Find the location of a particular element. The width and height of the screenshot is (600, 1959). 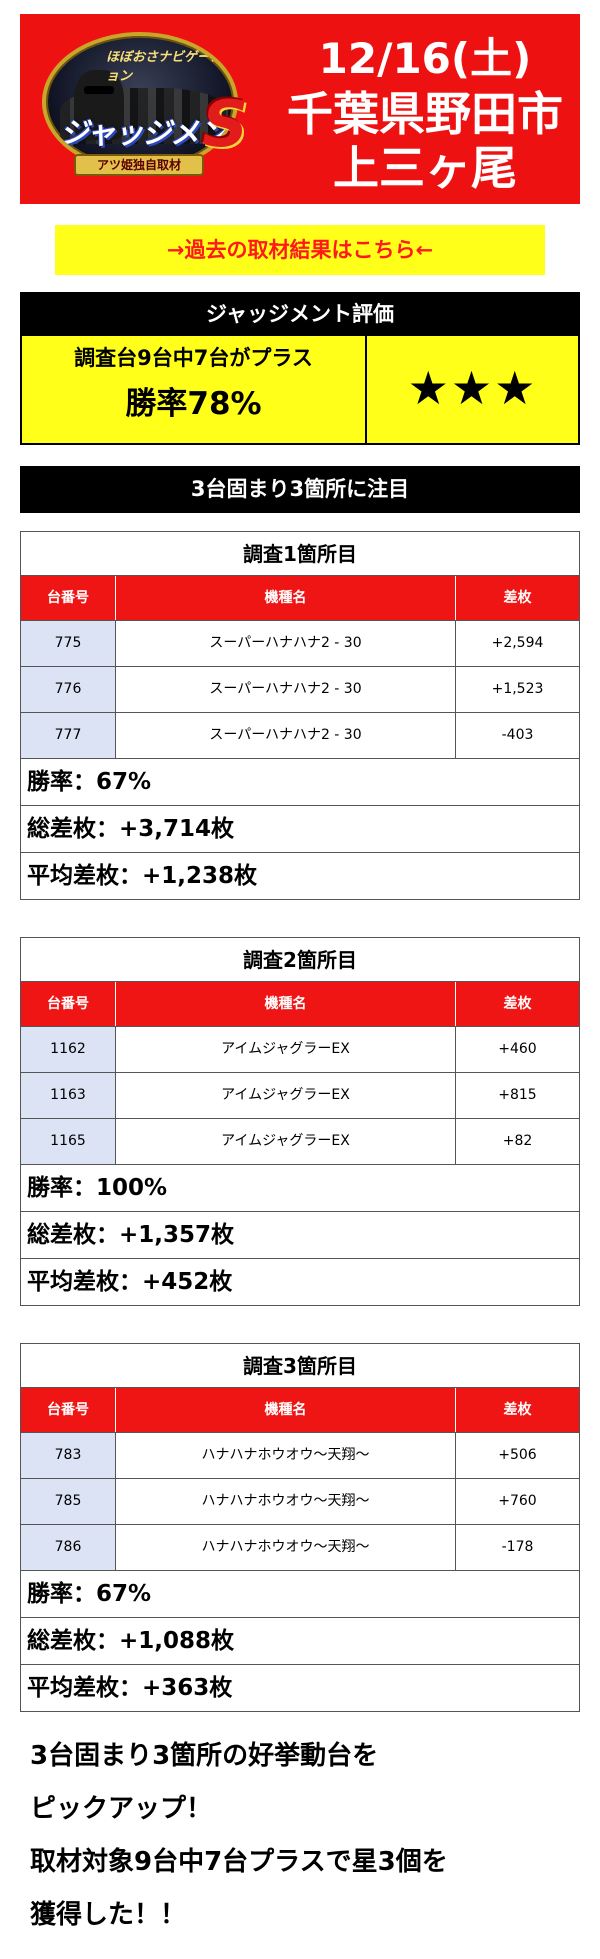

table-row: 785 ハナハナホウオウ～天翔～ +760 is located at coordinates (300, 1501).